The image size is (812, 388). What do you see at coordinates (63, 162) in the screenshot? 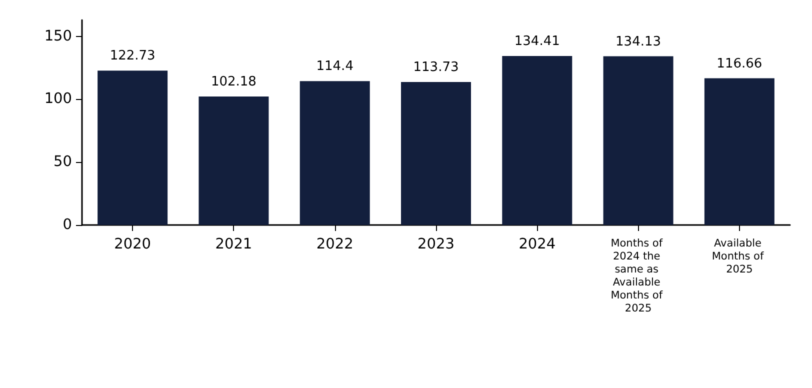
I see `y-tick-label: 50` at bounding box center [63, 162].